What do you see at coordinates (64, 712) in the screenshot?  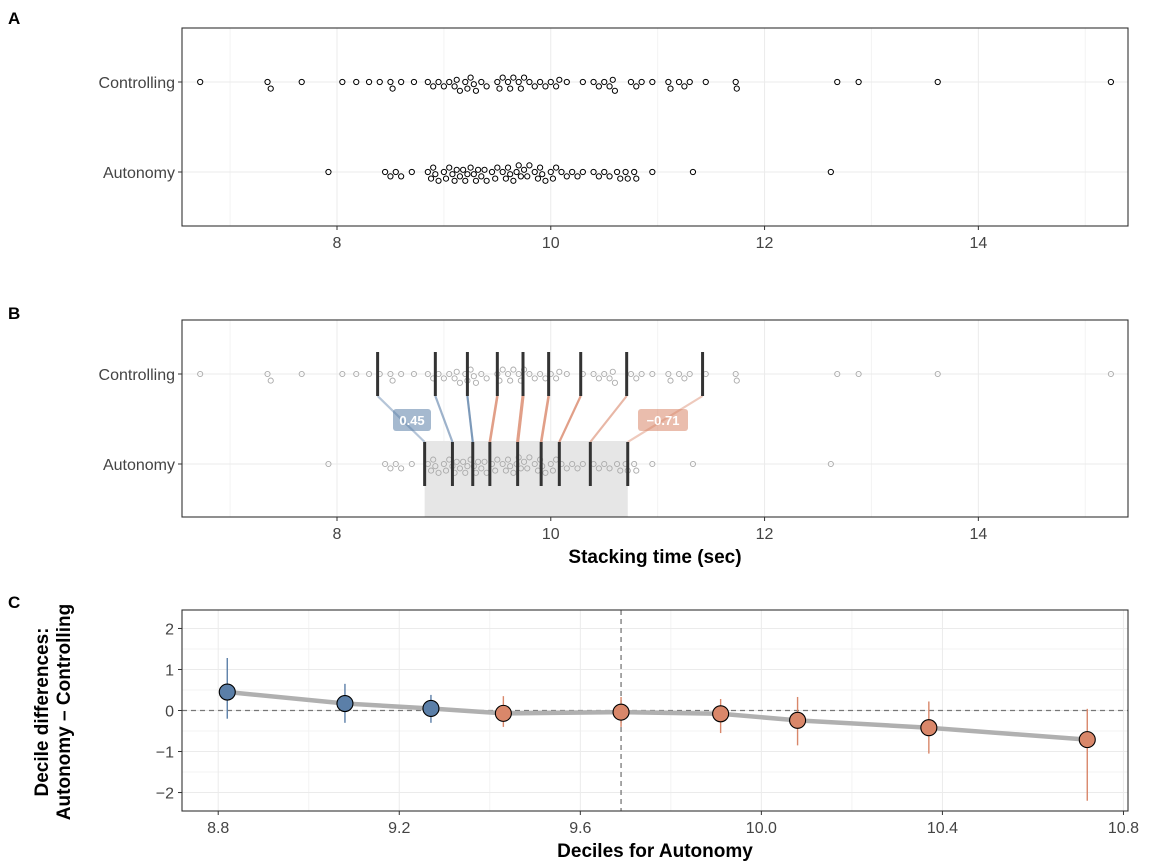 I see `panel-c-y-axis-title-line2: Autonomy – Controlling` at bounding box center [64, 712].